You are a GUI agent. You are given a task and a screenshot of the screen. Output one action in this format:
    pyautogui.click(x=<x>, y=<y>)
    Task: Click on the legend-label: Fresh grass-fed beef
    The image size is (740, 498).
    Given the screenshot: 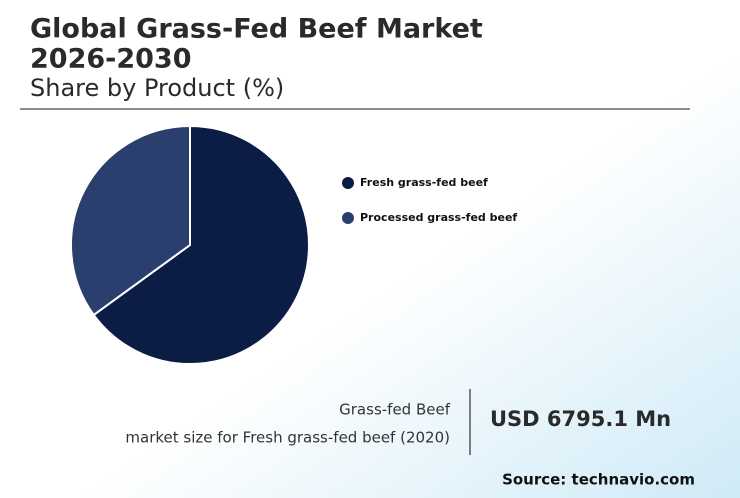 What is the action you would take?
    pyautogui.click(x=424, y=182)
    